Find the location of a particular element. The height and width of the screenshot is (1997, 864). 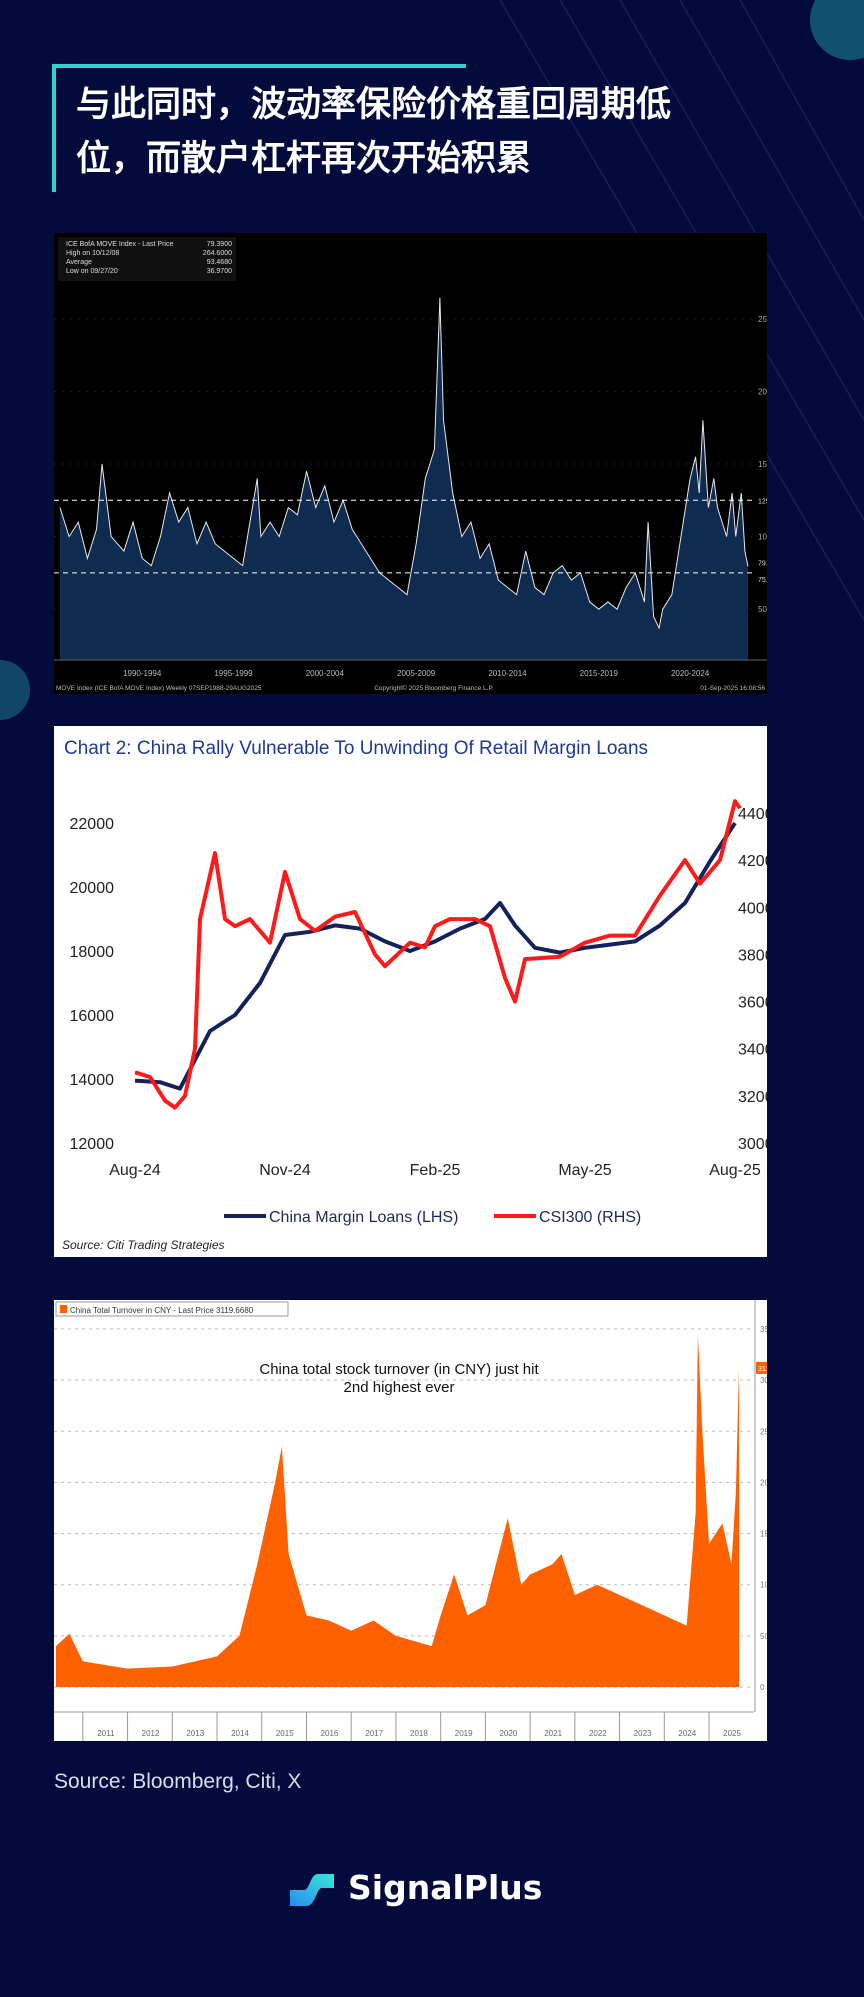

last-price-badge is located at coordinates (761, 1367).